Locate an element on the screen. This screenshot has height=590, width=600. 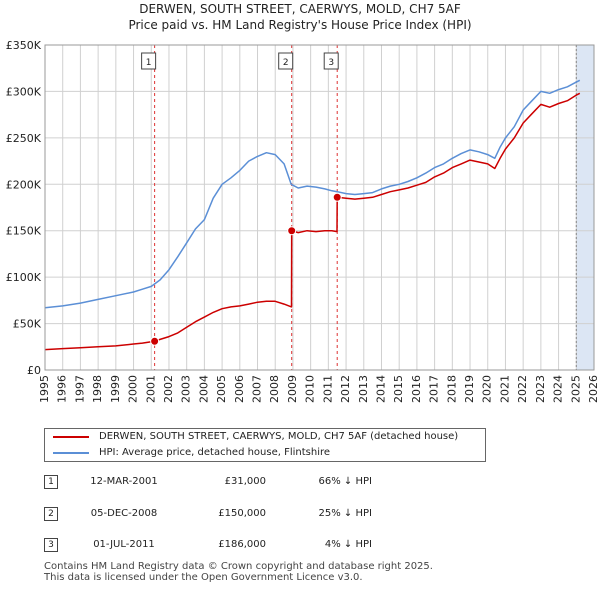
transaction-label-text: 1 is located at coordinates (149, 63).